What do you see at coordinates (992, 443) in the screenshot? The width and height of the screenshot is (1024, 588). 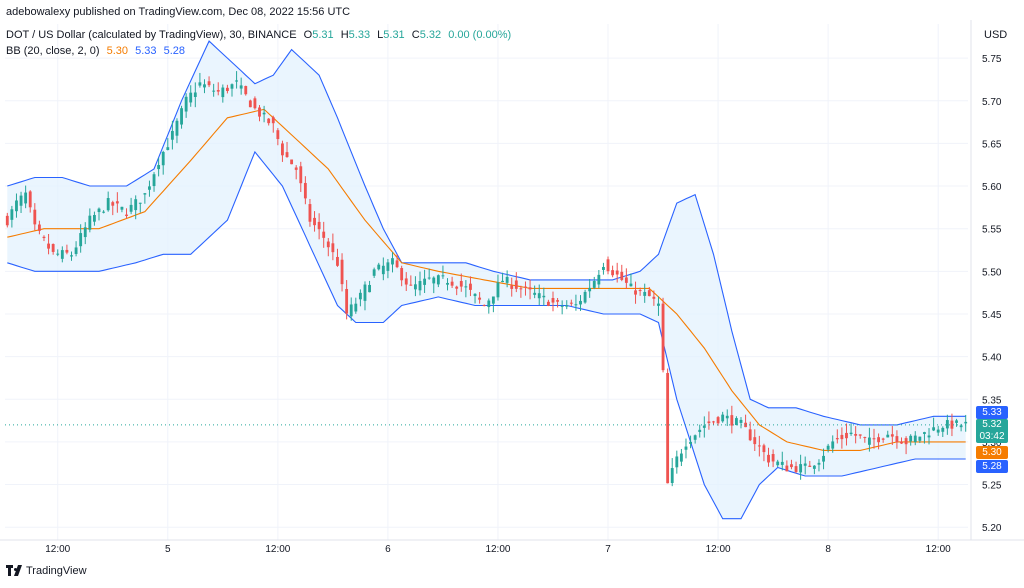 I see `y-tick-label: 5.30` at bounding box center [992, 443].